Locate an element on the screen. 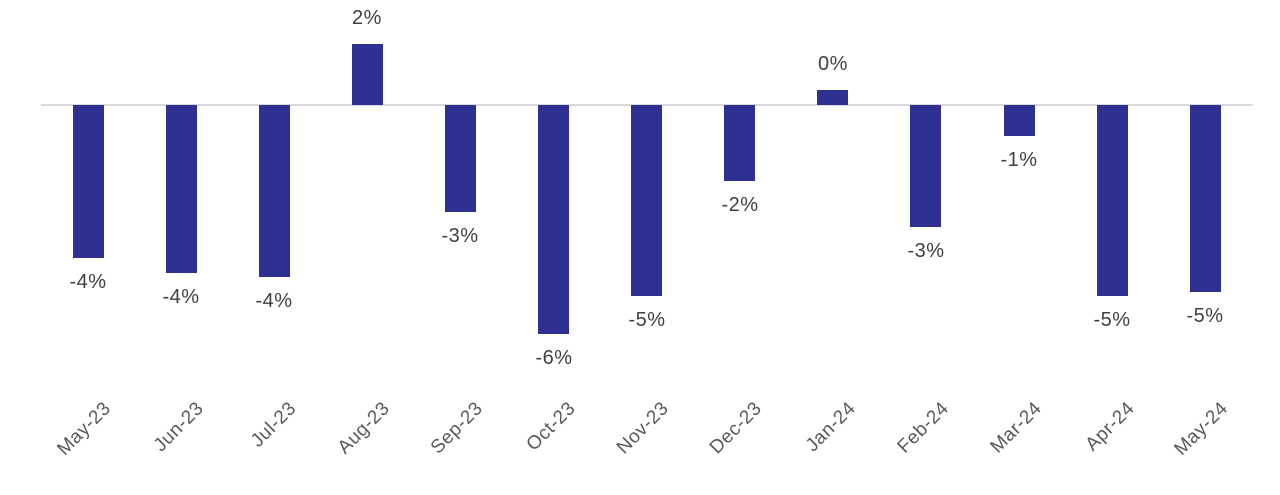 The width and height of the screenshot is (1280, 495). axis-label-feb-24: Feb-24 is located at coordinates (923, 428).